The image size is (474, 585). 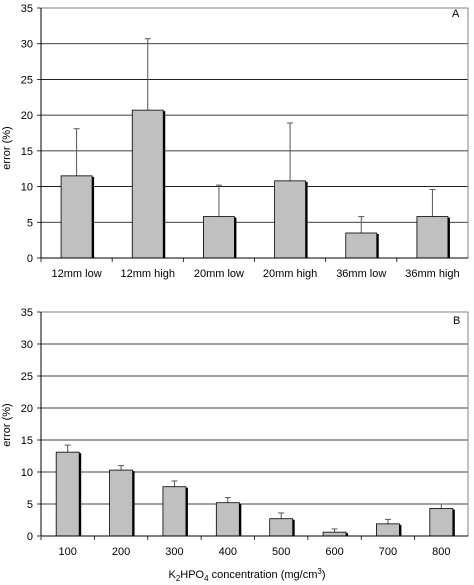 I want to click on chart-b-x-tick-label: 600, so click(x=334, y=552).